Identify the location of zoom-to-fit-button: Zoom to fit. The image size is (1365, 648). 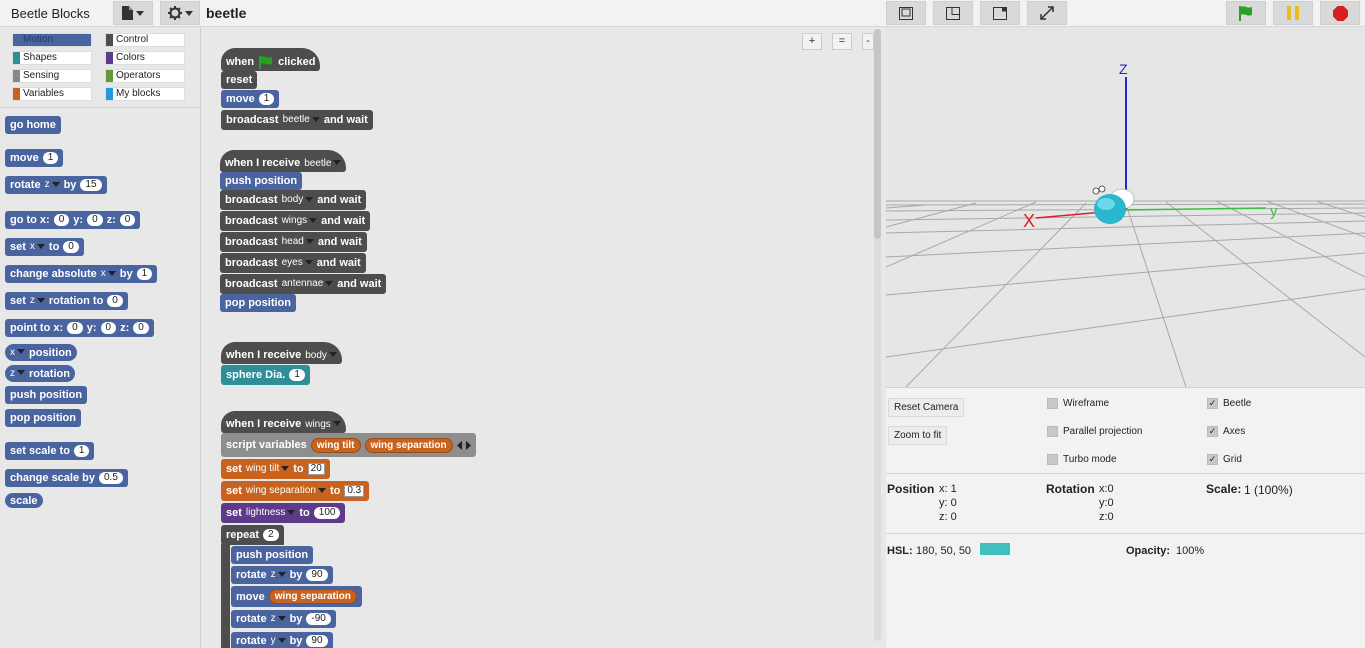
(918, 435).